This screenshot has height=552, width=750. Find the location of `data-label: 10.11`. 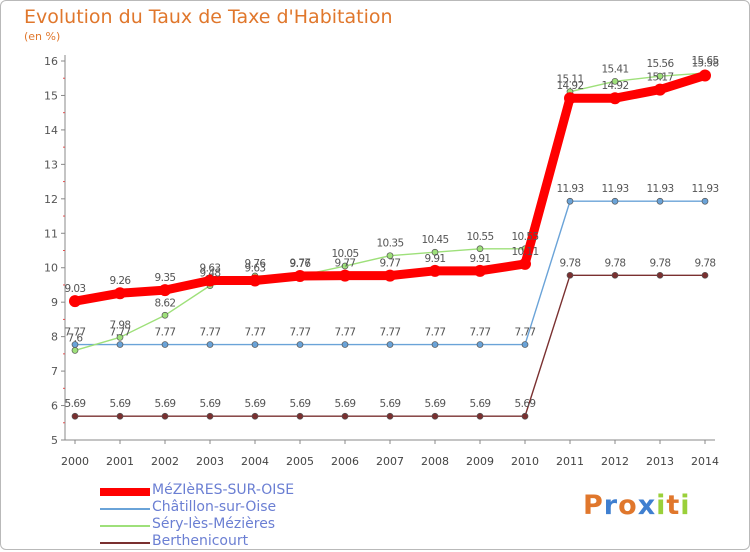

data-label: 10.11 is located at coordinates (524, 252).